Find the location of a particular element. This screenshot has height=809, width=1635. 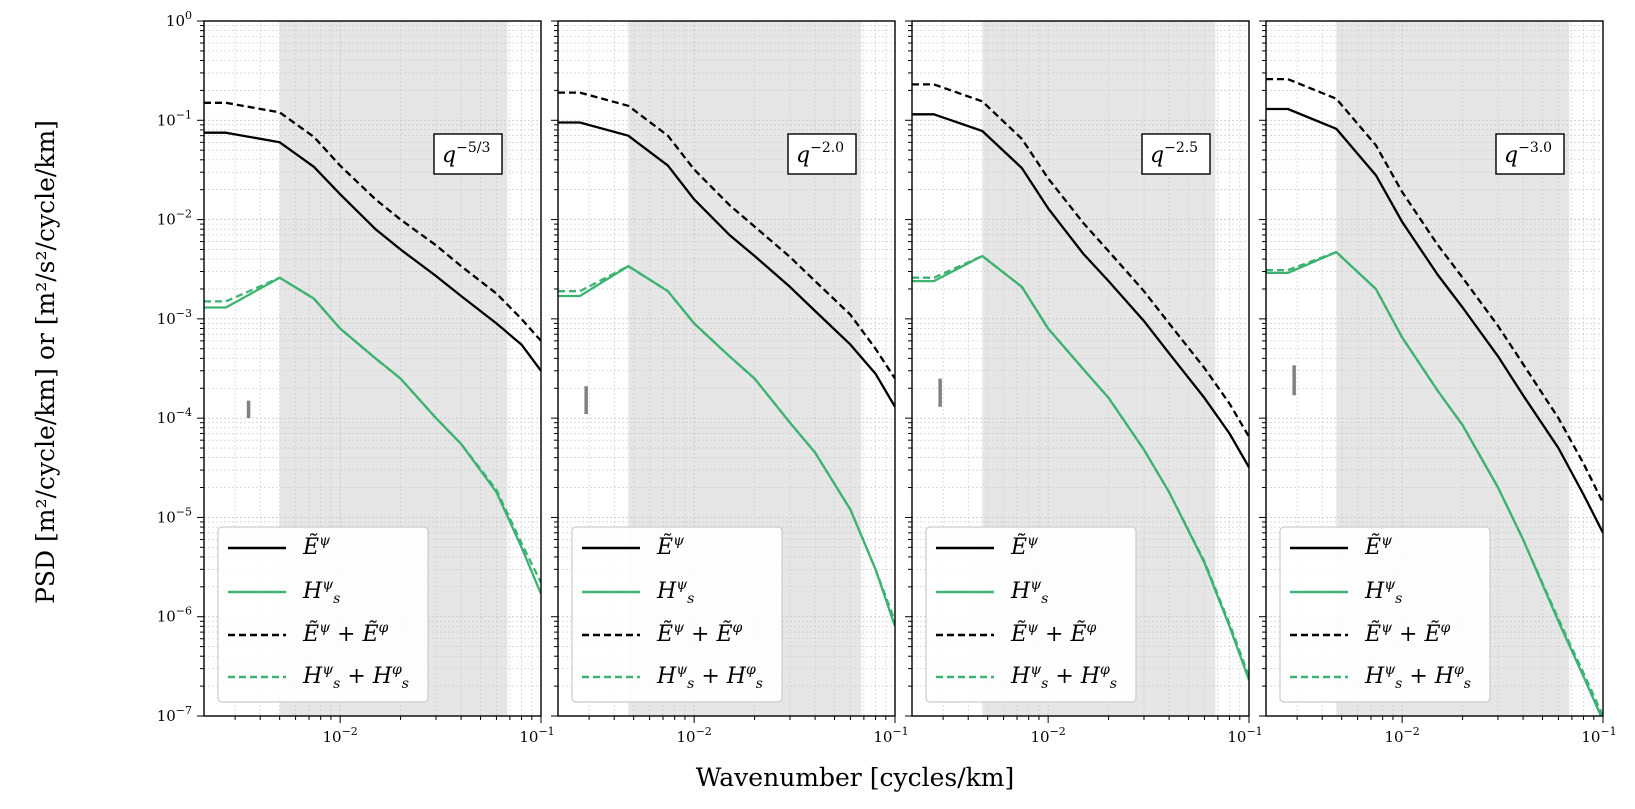

y-tick-label: 10⁻⁵ is located at coordinates (174, 515).